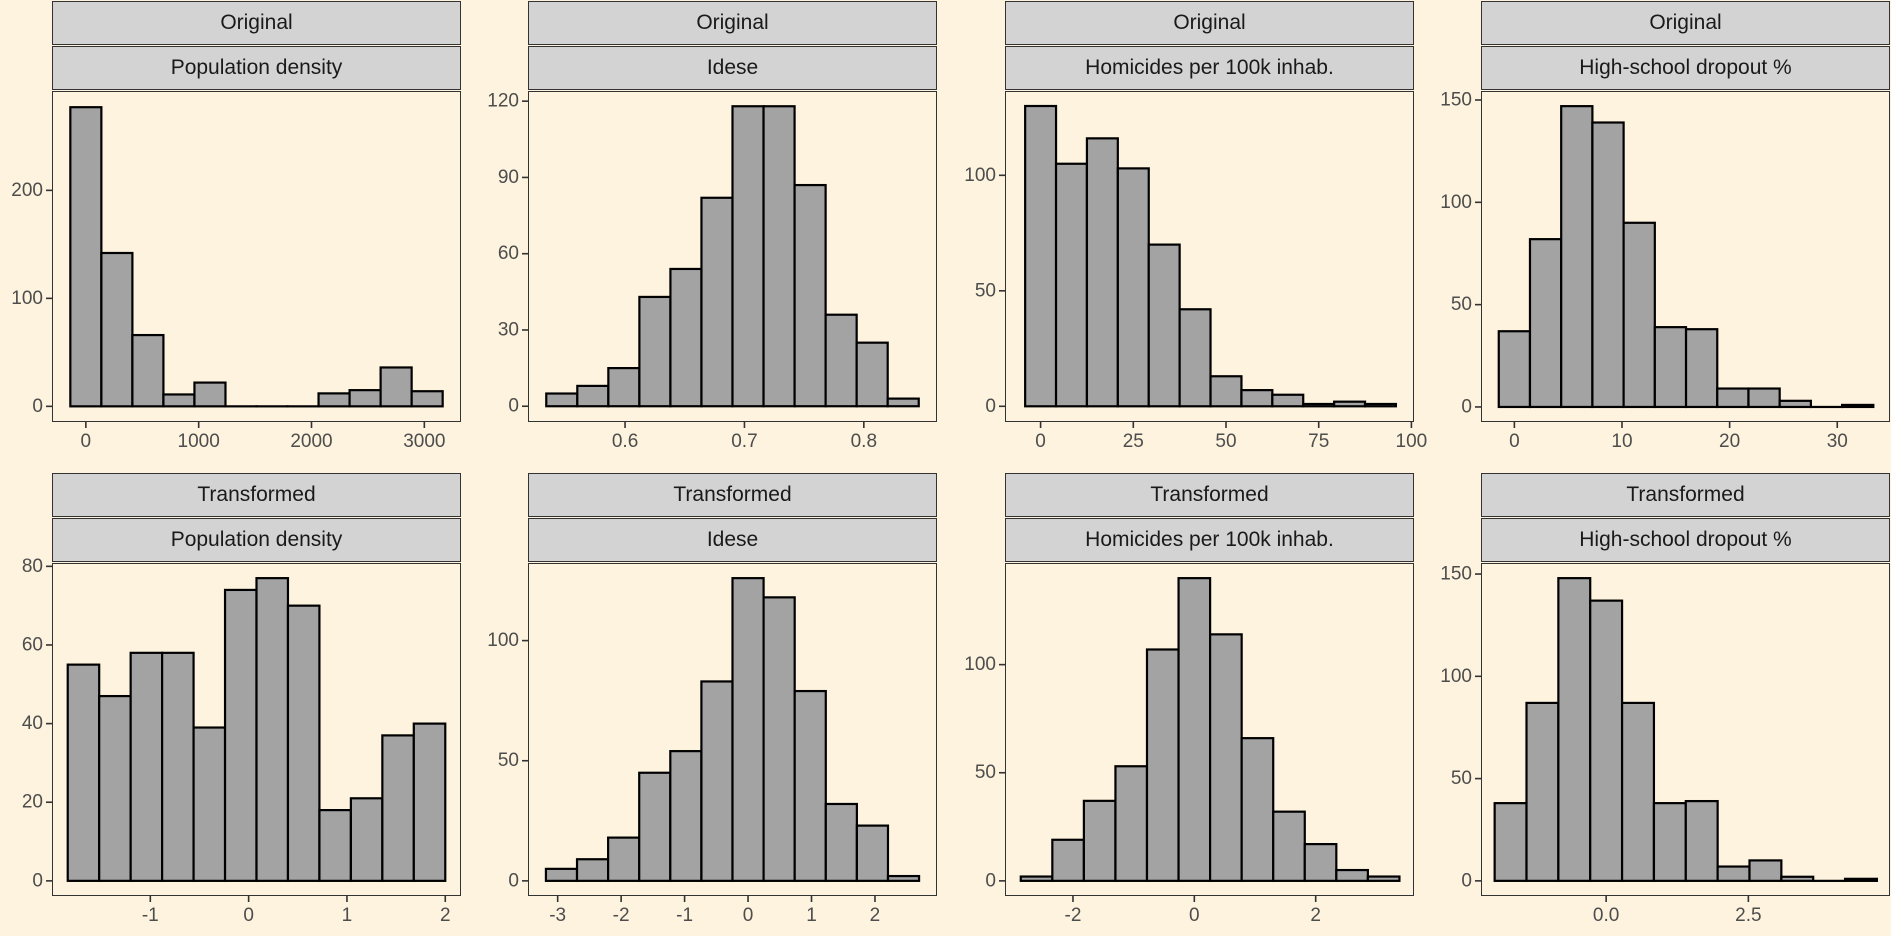 The width and height of the screenshot is (1891, 936). I want to click on facet-strip-bottom: Population density, so click(256, 68).